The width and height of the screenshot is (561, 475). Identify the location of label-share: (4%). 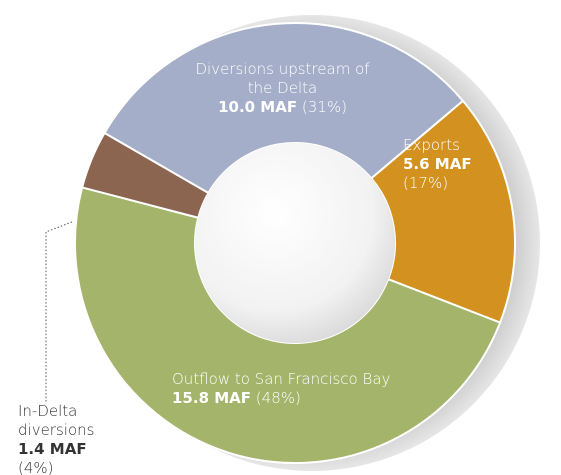
(36, 467).